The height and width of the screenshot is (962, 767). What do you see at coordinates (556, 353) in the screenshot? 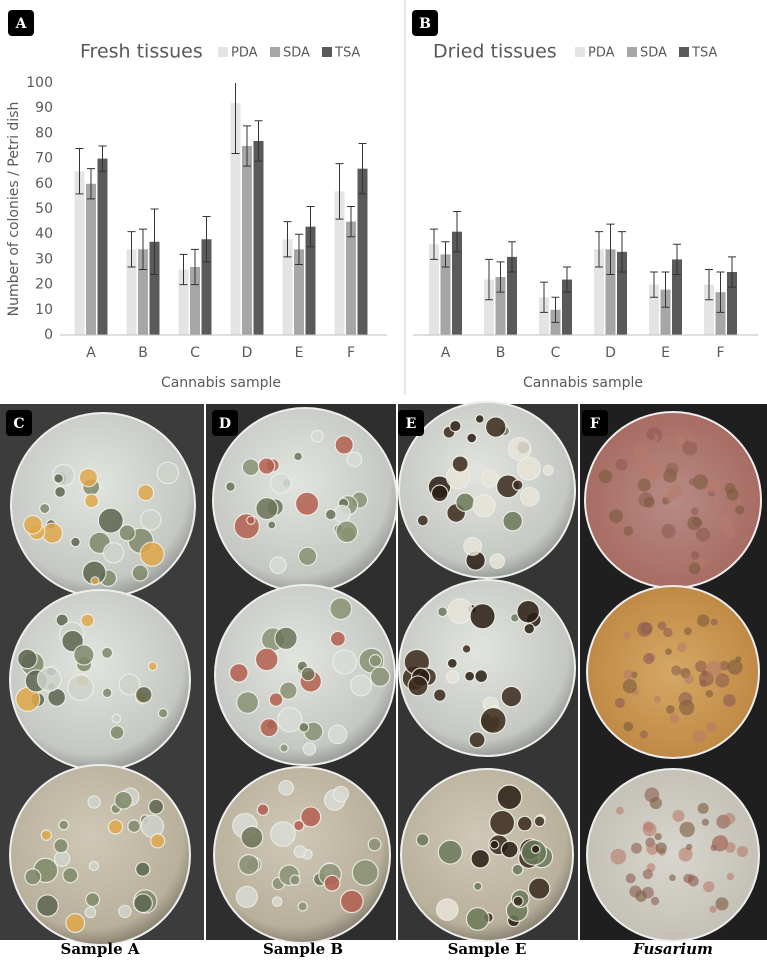
I see `x-tick-label: C` at bounding box center [556, 353].